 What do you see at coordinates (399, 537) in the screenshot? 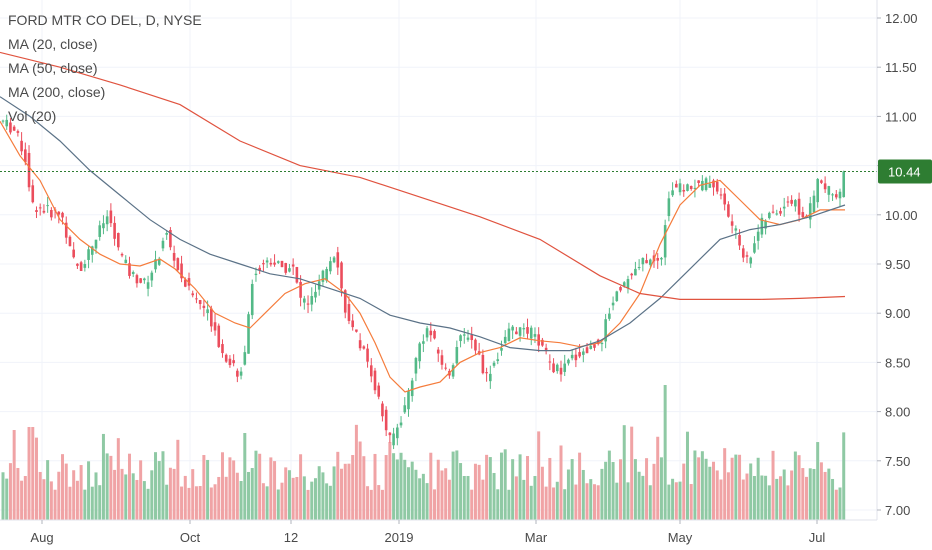
I see `x-tick-label-3: 2019` at bounding box center [399, 537].